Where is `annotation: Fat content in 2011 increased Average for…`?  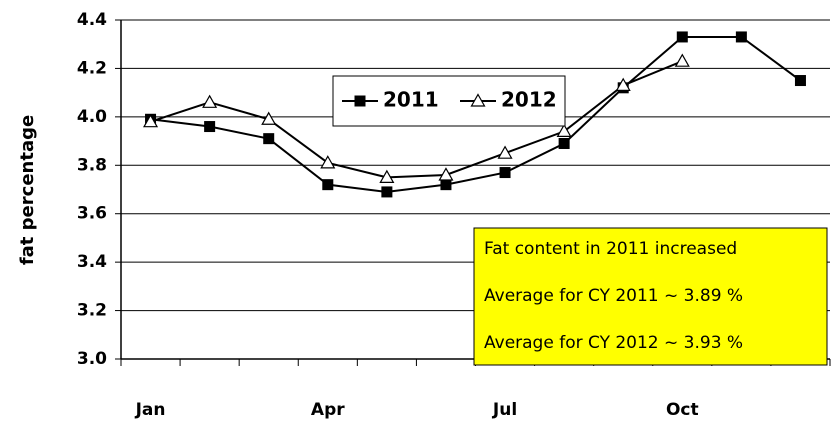 annotation: Fat content in 2011 increased Average for… is located at coordinates (650, 296).